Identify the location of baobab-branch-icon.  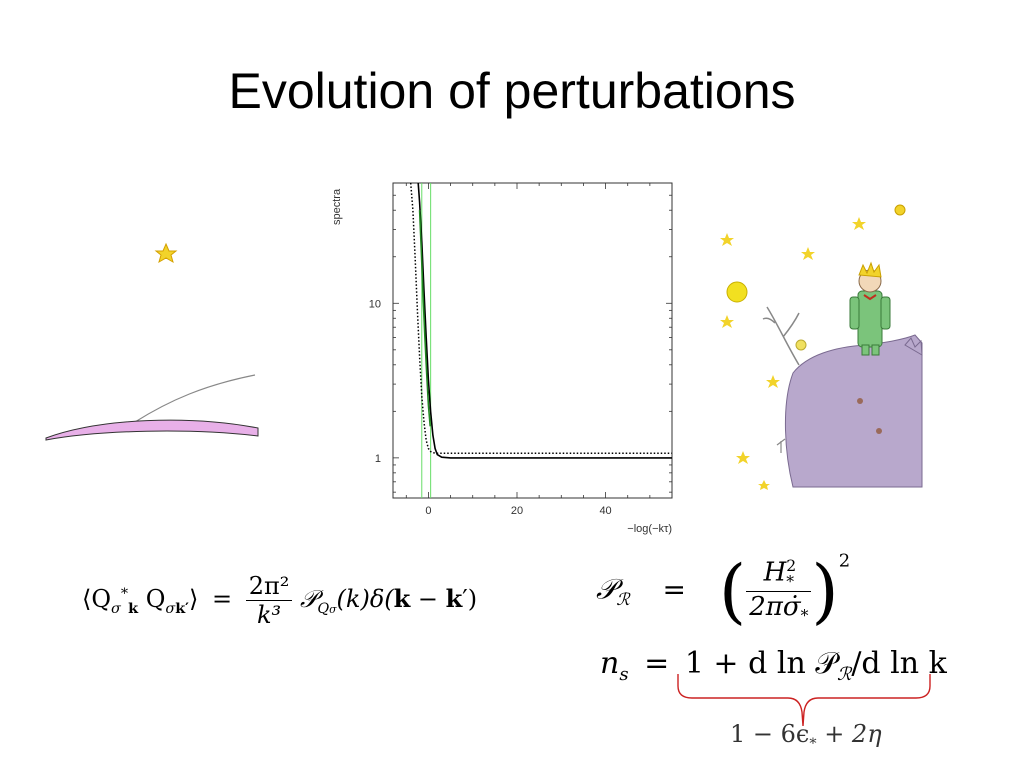
(781, 336).